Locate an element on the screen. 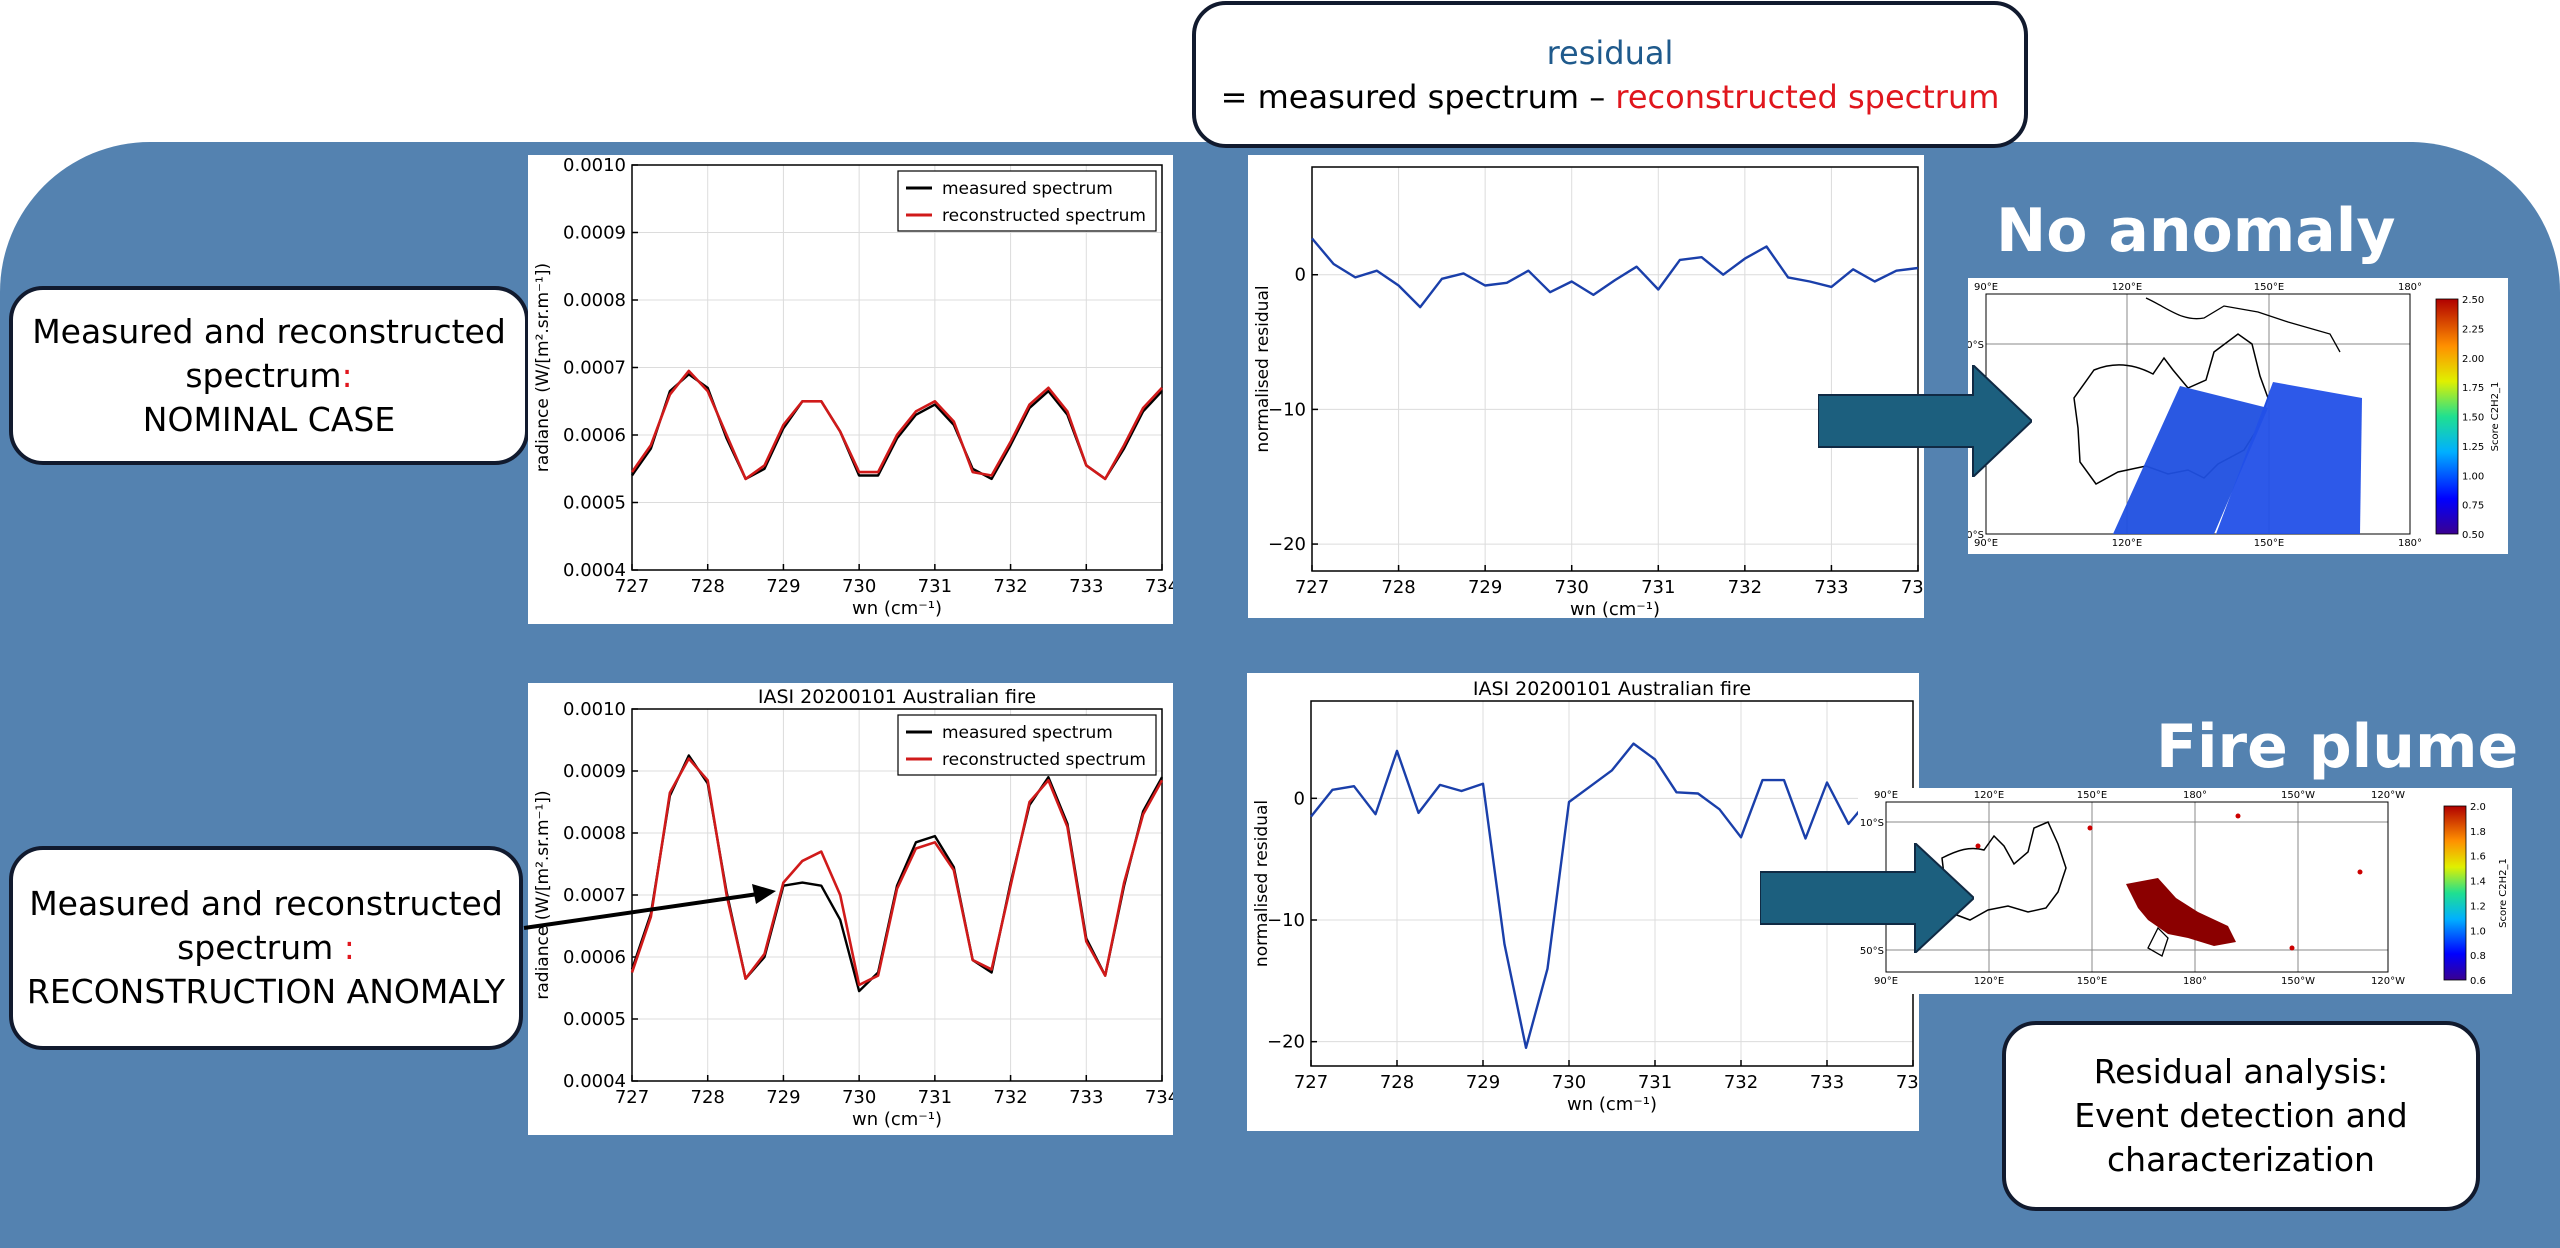 The width and height of the screenshot is (2560, 1248). colorbar-tick-label: 2.25 is located at coordinates (2473, 329).